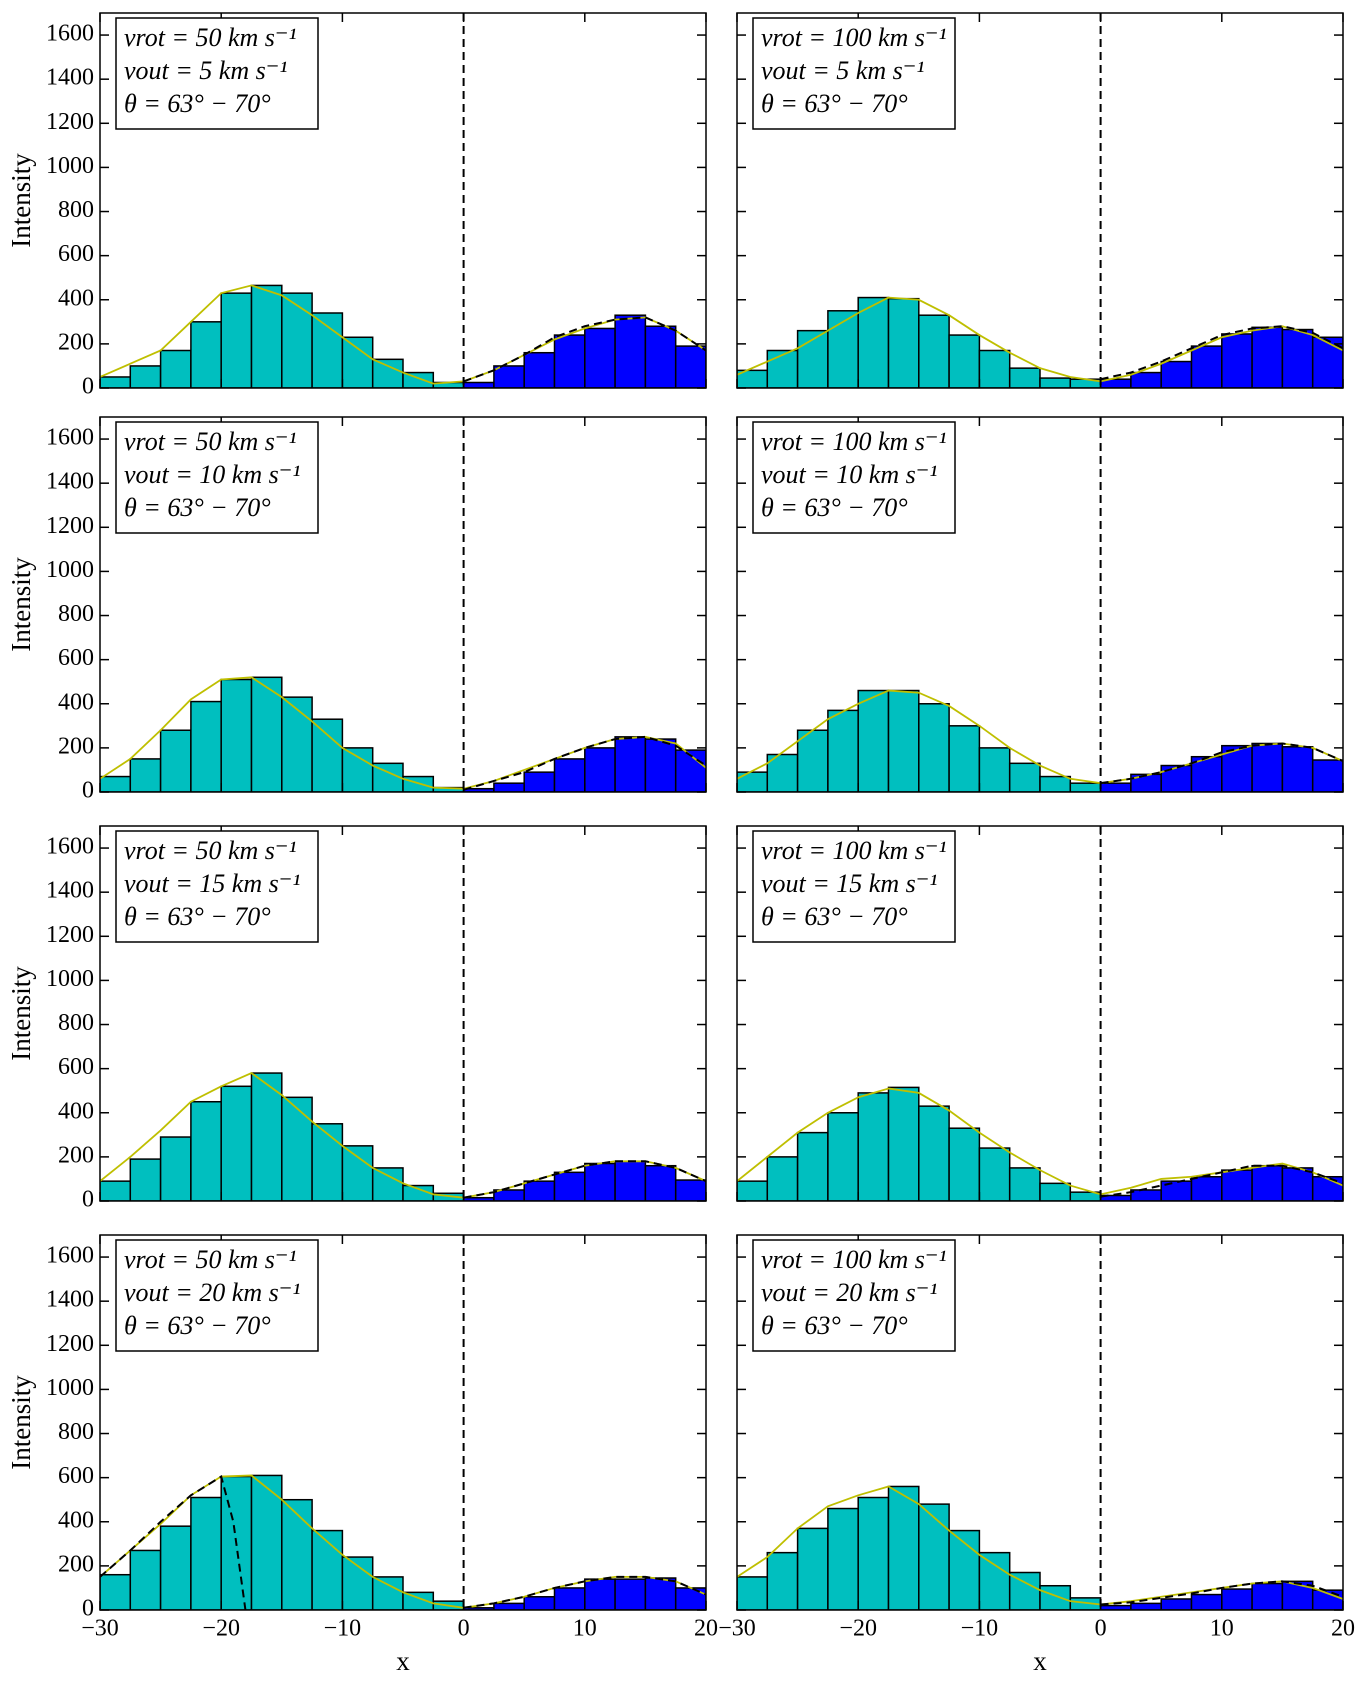 This screenshot has height=1683, width=1361. Describe the element at coordinates (842, 70) in the screenshot. I see `annotation: vout = 5 km s⁻¹` at that location.